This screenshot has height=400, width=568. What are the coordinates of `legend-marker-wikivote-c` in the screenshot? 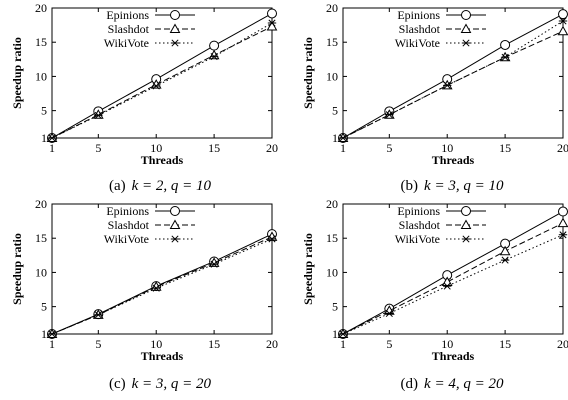 It's located at (175, 239).